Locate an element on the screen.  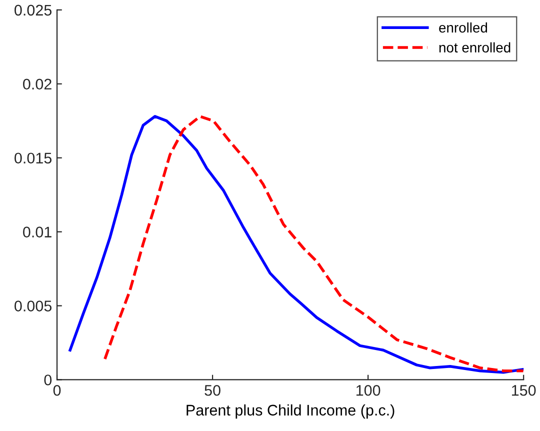
x-tick-label: 100 is located at coordinates (368, 390).